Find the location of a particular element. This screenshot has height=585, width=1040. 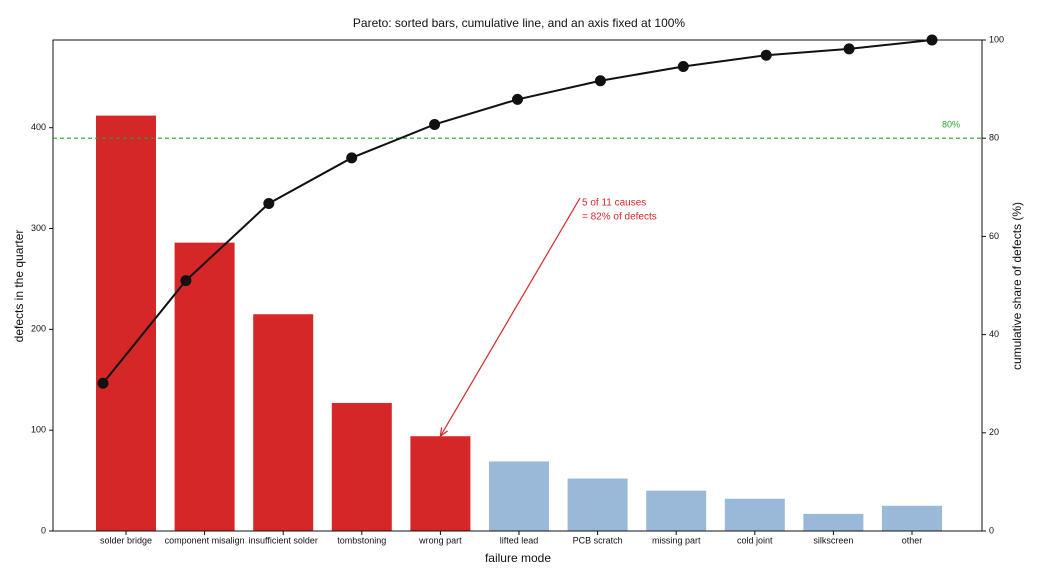

x-tick-label: PCB scratch is located at coordinates (598, 540).